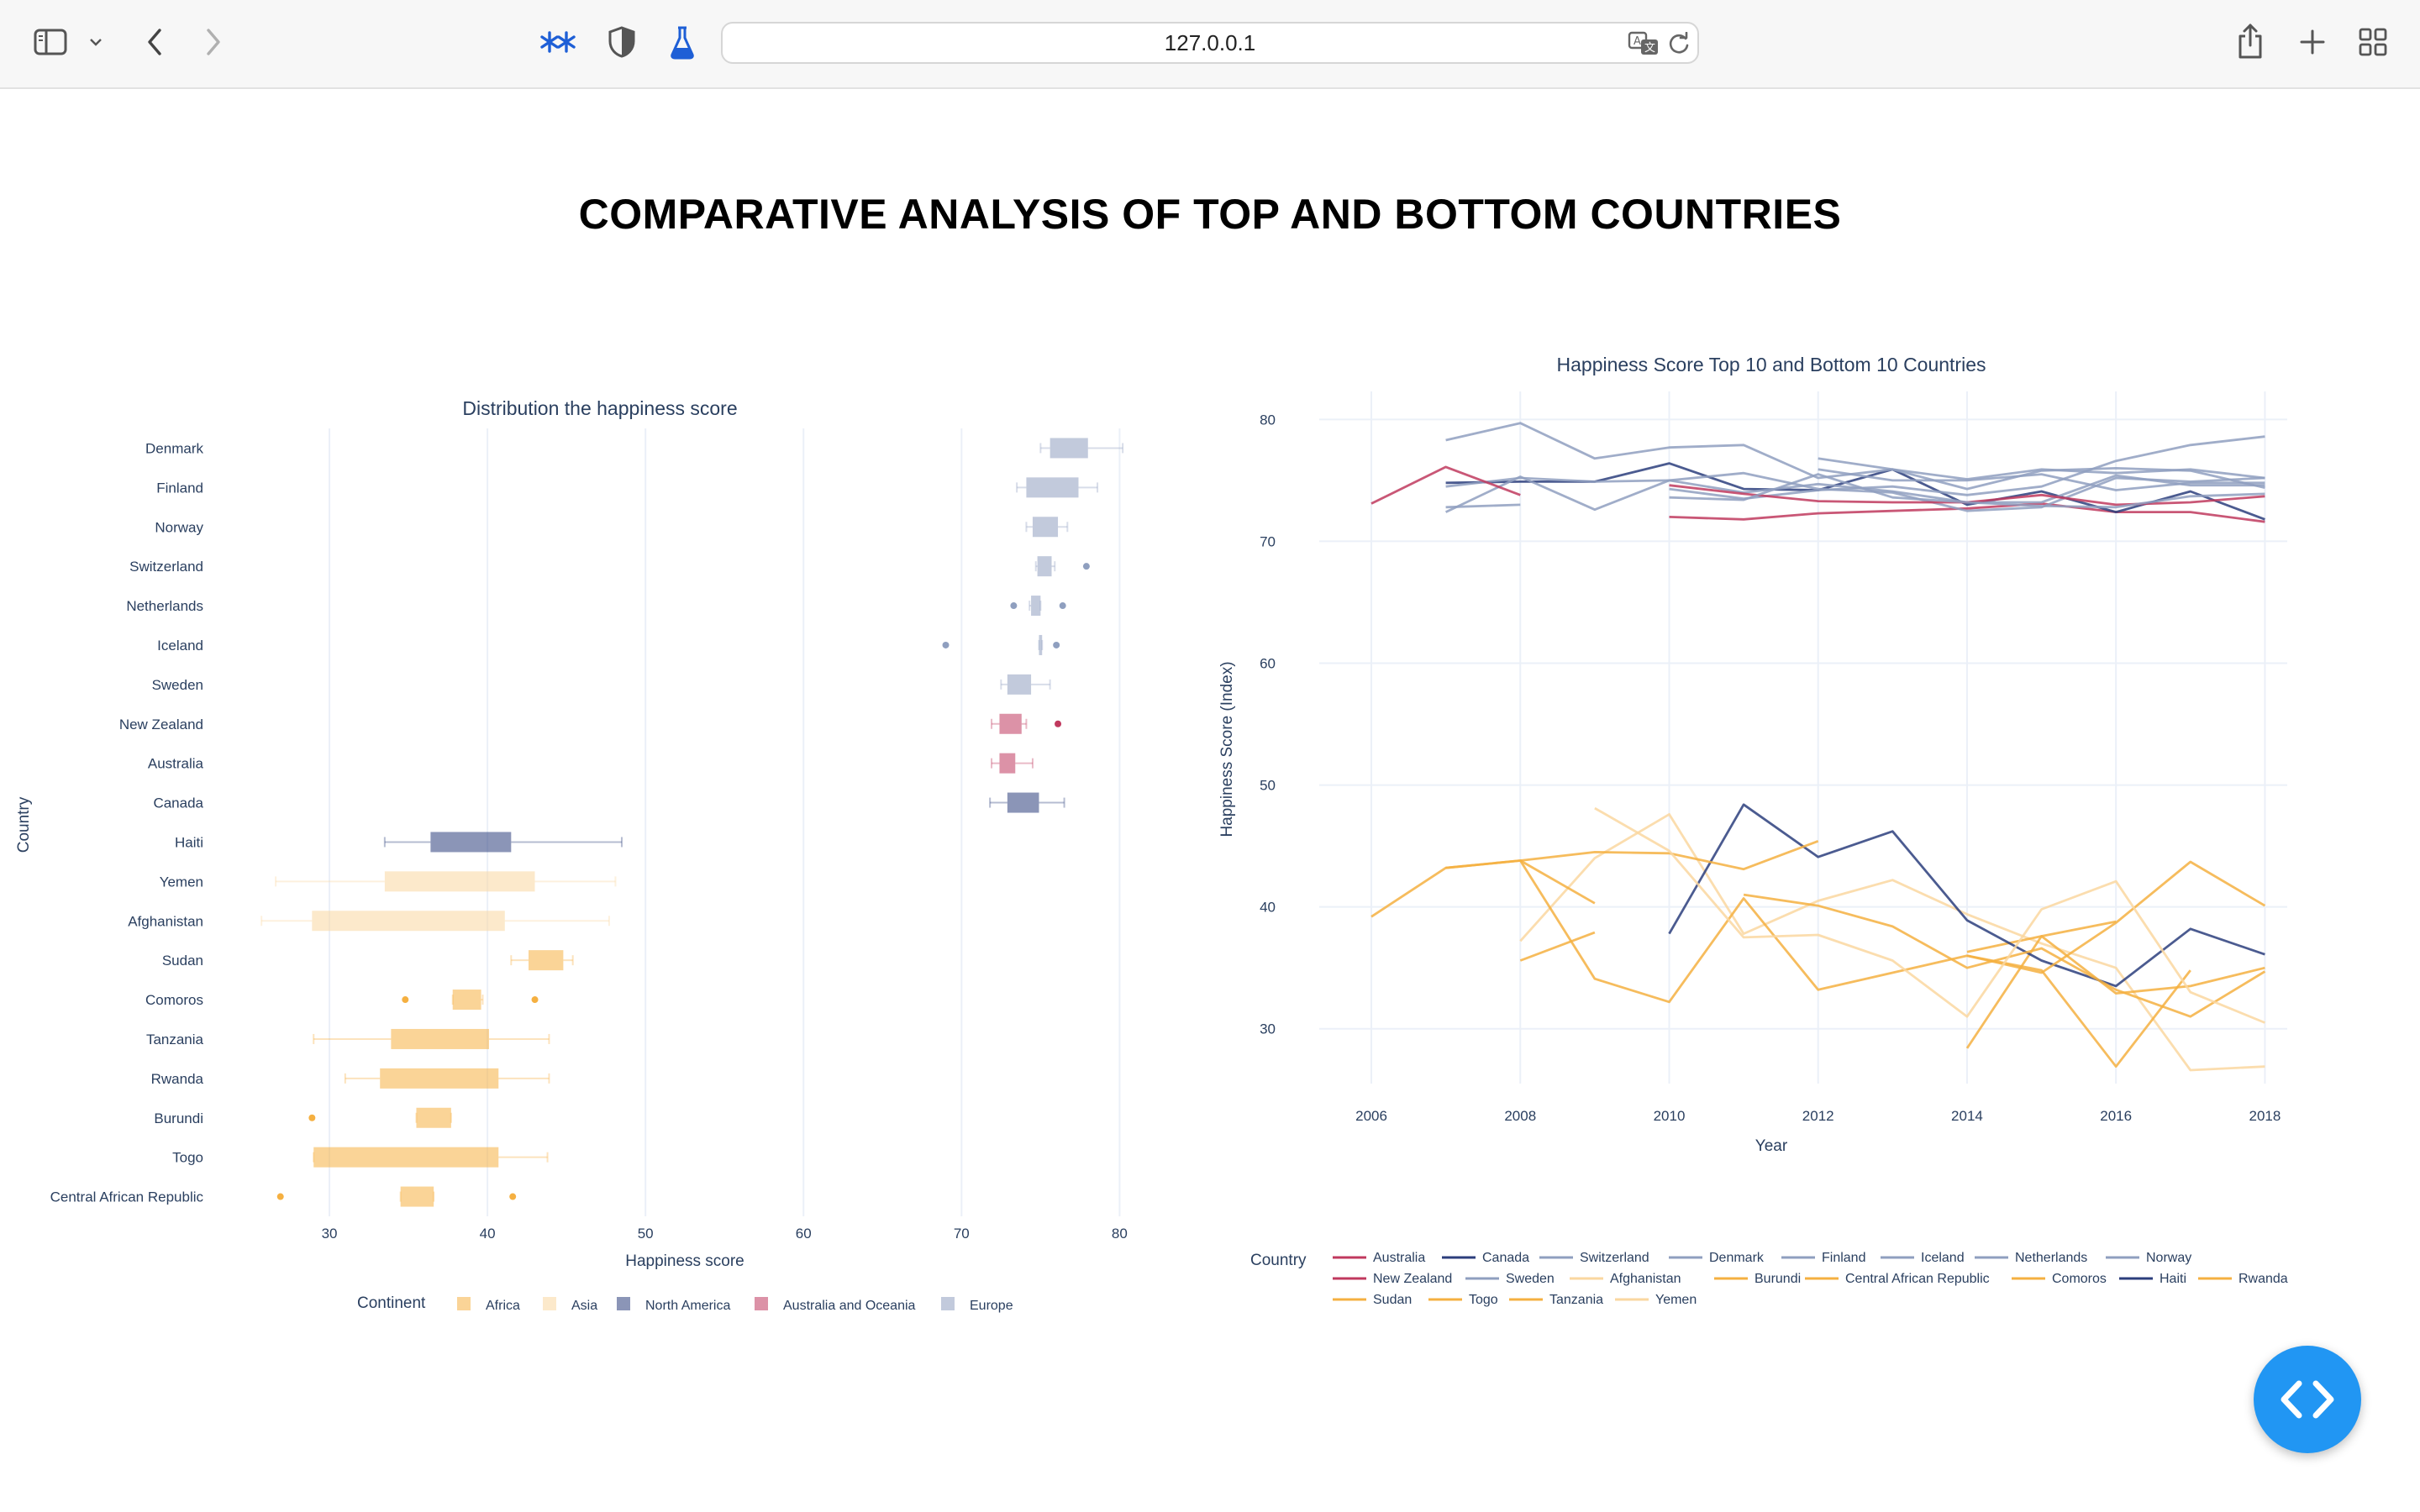  What do you see at coordinates (1041, 644) in the screenshot?
I see `box-iceland` at bounding box center [1041, 644].